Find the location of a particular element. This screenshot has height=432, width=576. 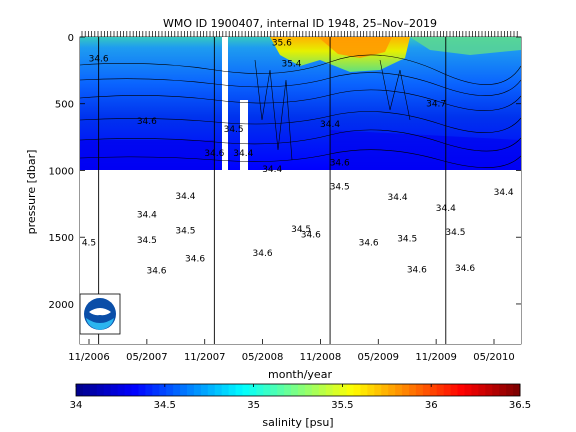

y-axis-title: pressure [dbar] is located at coordinates (31, 192).